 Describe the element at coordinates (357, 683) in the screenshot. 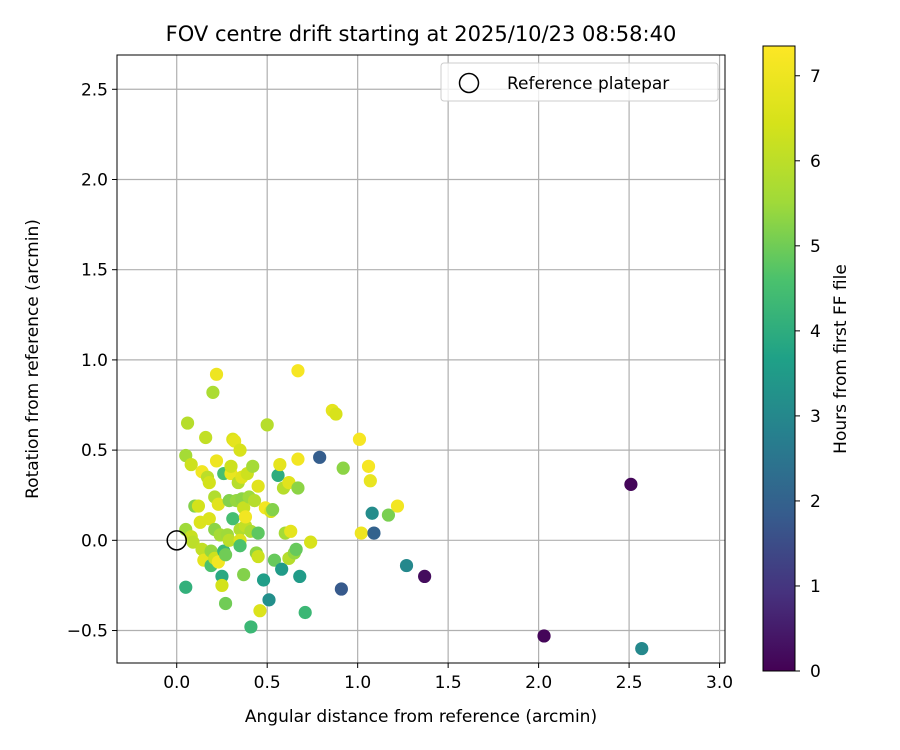

I see `x-tick-label: 1.0` at that location.